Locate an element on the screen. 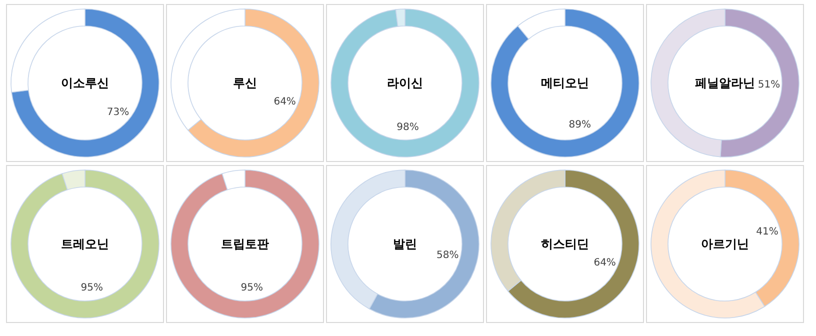 The height and width of the screenshot is (336, 816). data-label: 98% is located at coordinates (407, 127).